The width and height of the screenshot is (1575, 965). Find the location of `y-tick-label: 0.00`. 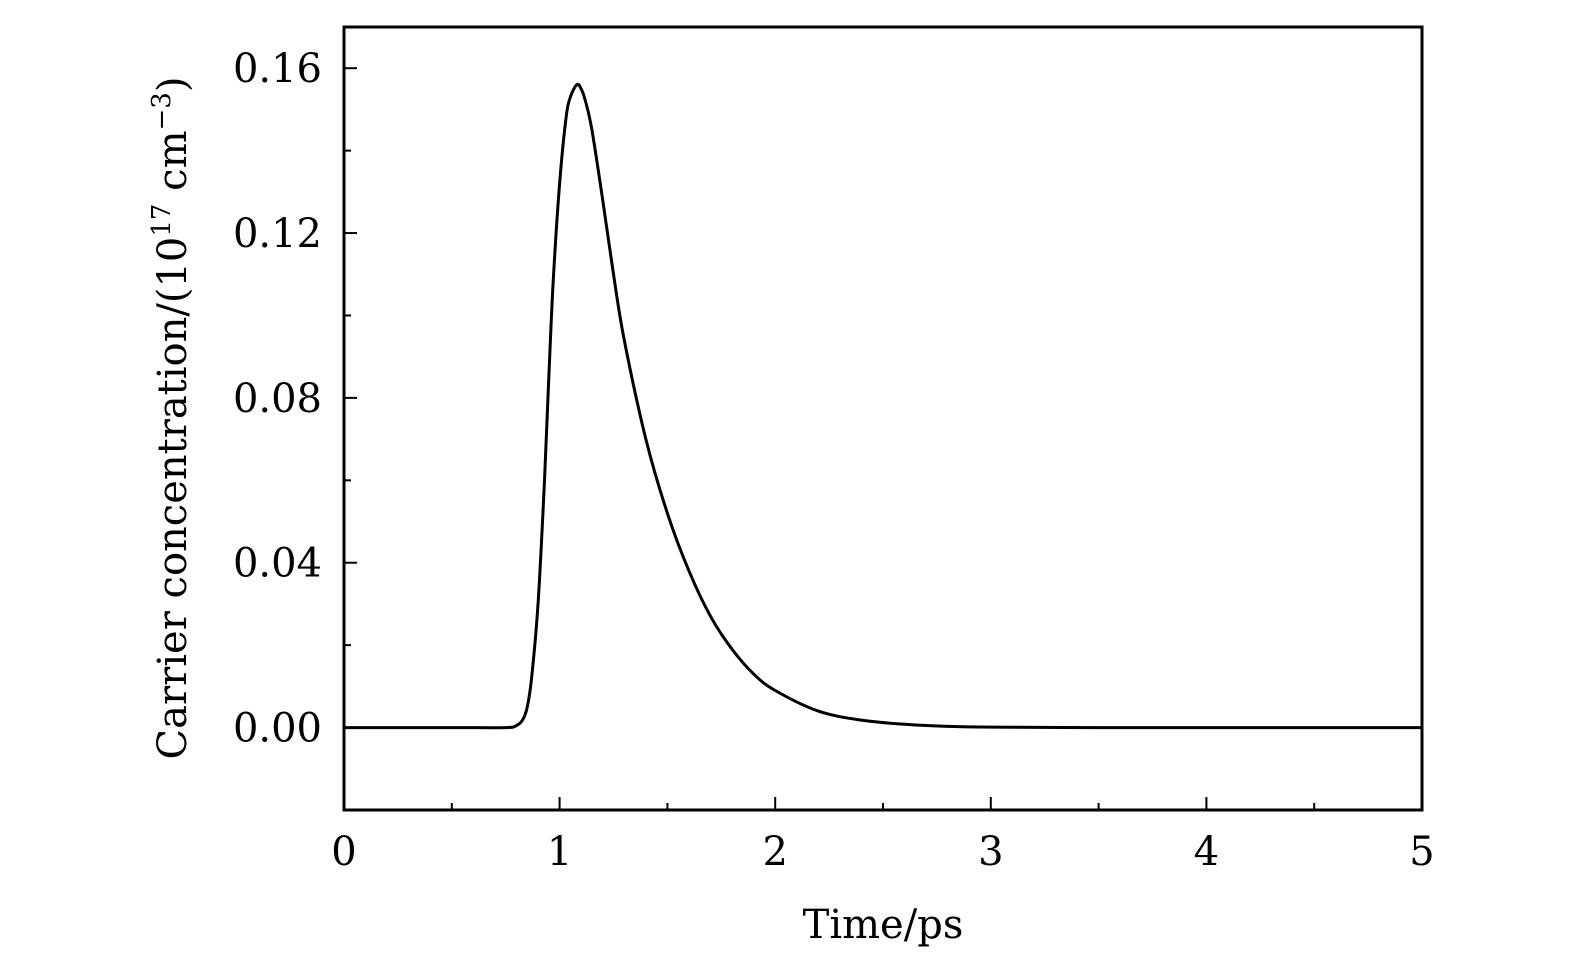

y-tick-label: 0.00 is located at coordinates (277, 729).